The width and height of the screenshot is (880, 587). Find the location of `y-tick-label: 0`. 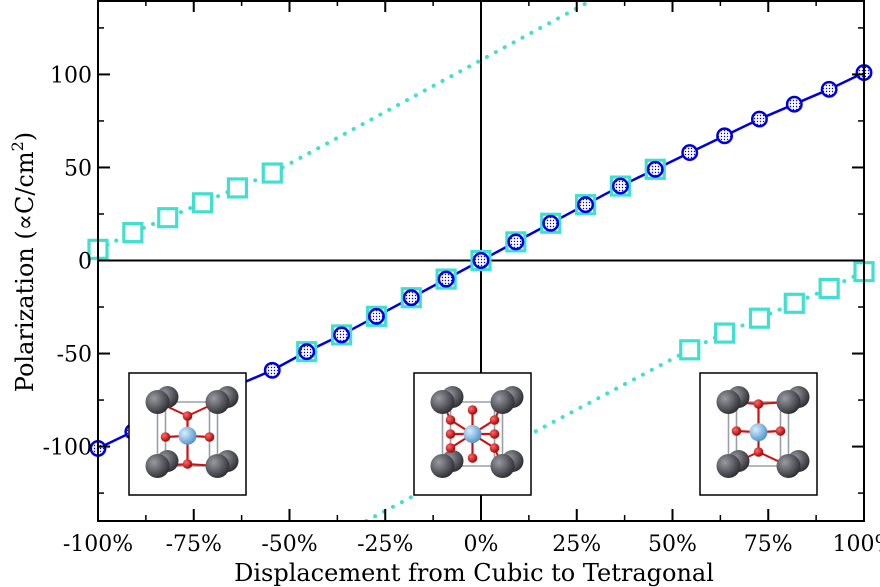

y-tick-label: 0 is located at coordinates (85, 262).